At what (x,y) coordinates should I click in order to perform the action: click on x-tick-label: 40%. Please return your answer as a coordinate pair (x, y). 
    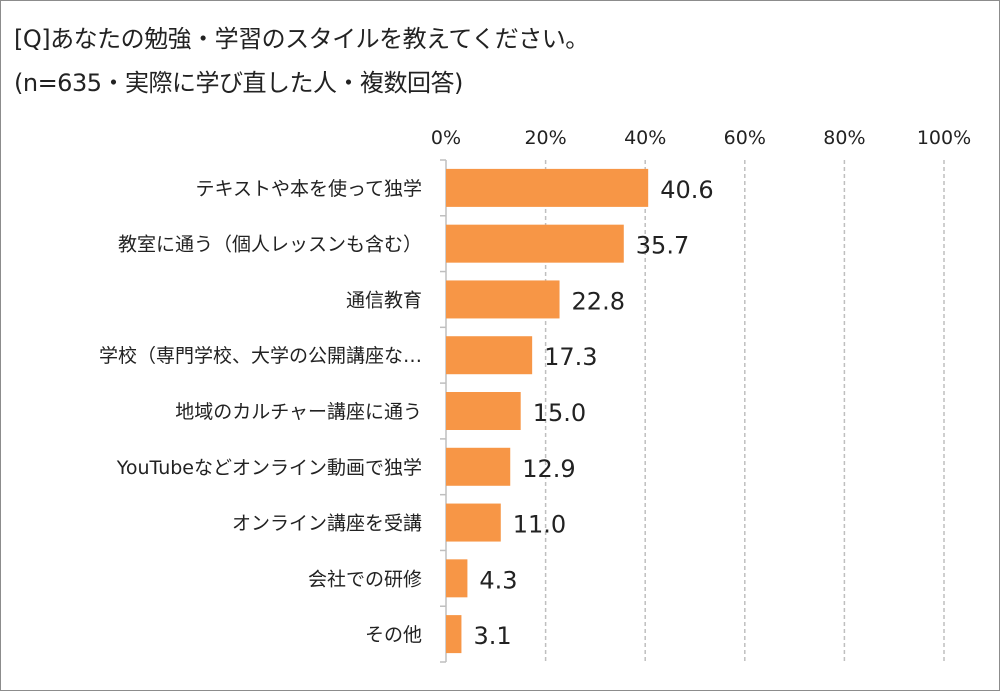
    Looking at the image, I should click on (645, 138).